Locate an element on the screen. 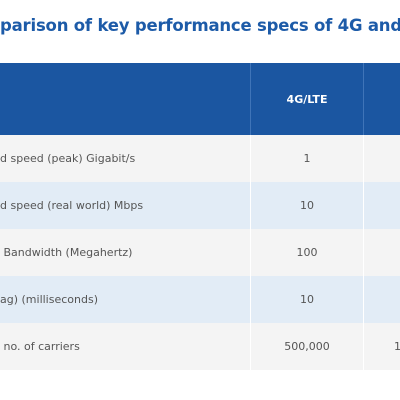 The height and width of the screenshot is (400, 400). table-row: ag) (milliseconds) 10 is located at coordinates (200, 299).